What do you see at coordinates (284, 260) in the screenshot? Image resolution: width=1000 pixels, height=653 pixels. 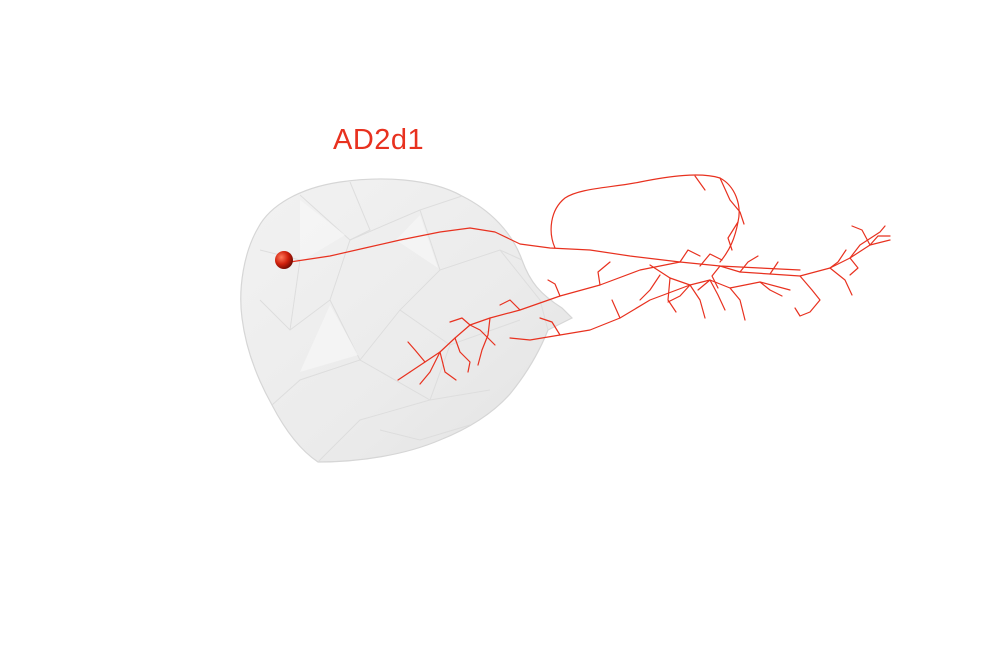 I see `soma-marker` at bounding box center [284, 260].